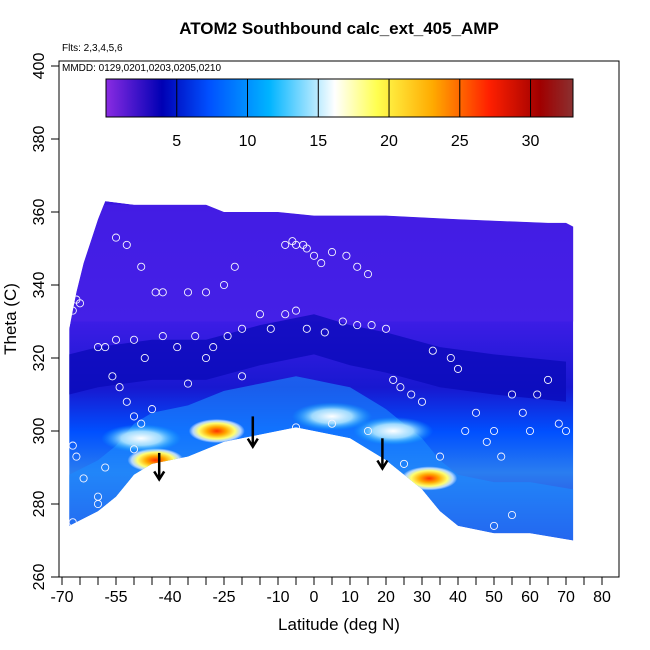  What do you see at coordinates (39, 285) in the screenshot?
I see `y-tick-label: 340` at bounding box center [39, 285].